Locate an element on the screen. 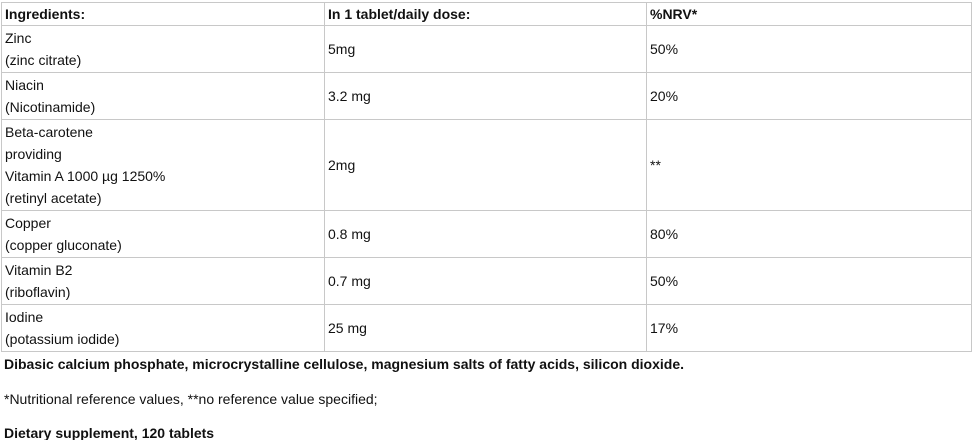  table-cell: Zinc (zinc citrate) is located at coordinates (163, 49).